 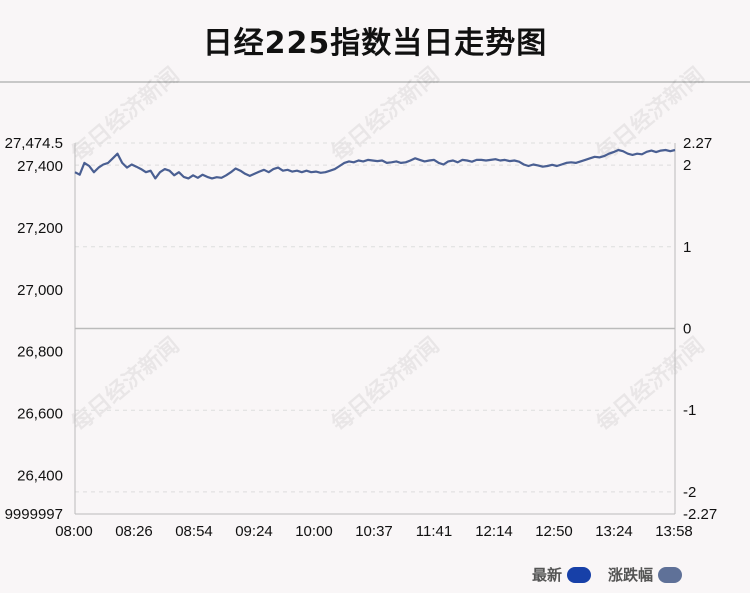 I want to click on x-tick-label: 13:58, so click(x=674, y=531).